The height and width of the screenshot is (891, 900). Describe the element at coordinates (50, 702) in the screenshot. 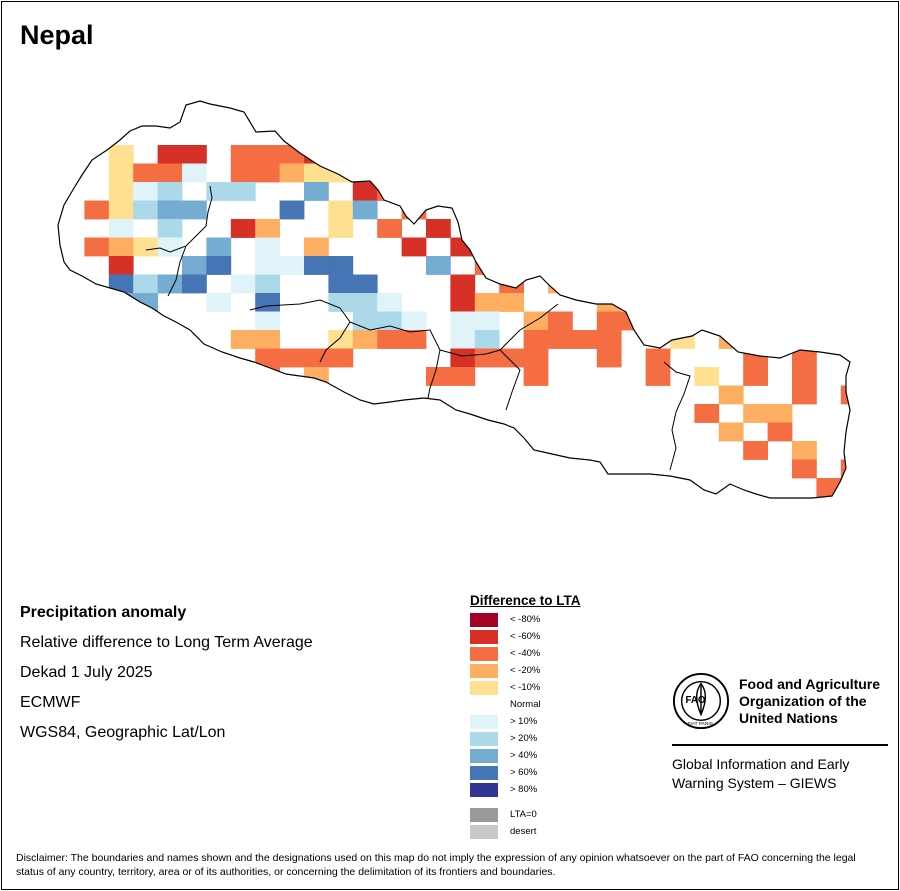

I see `info-line-source: ECMWF` at that location.